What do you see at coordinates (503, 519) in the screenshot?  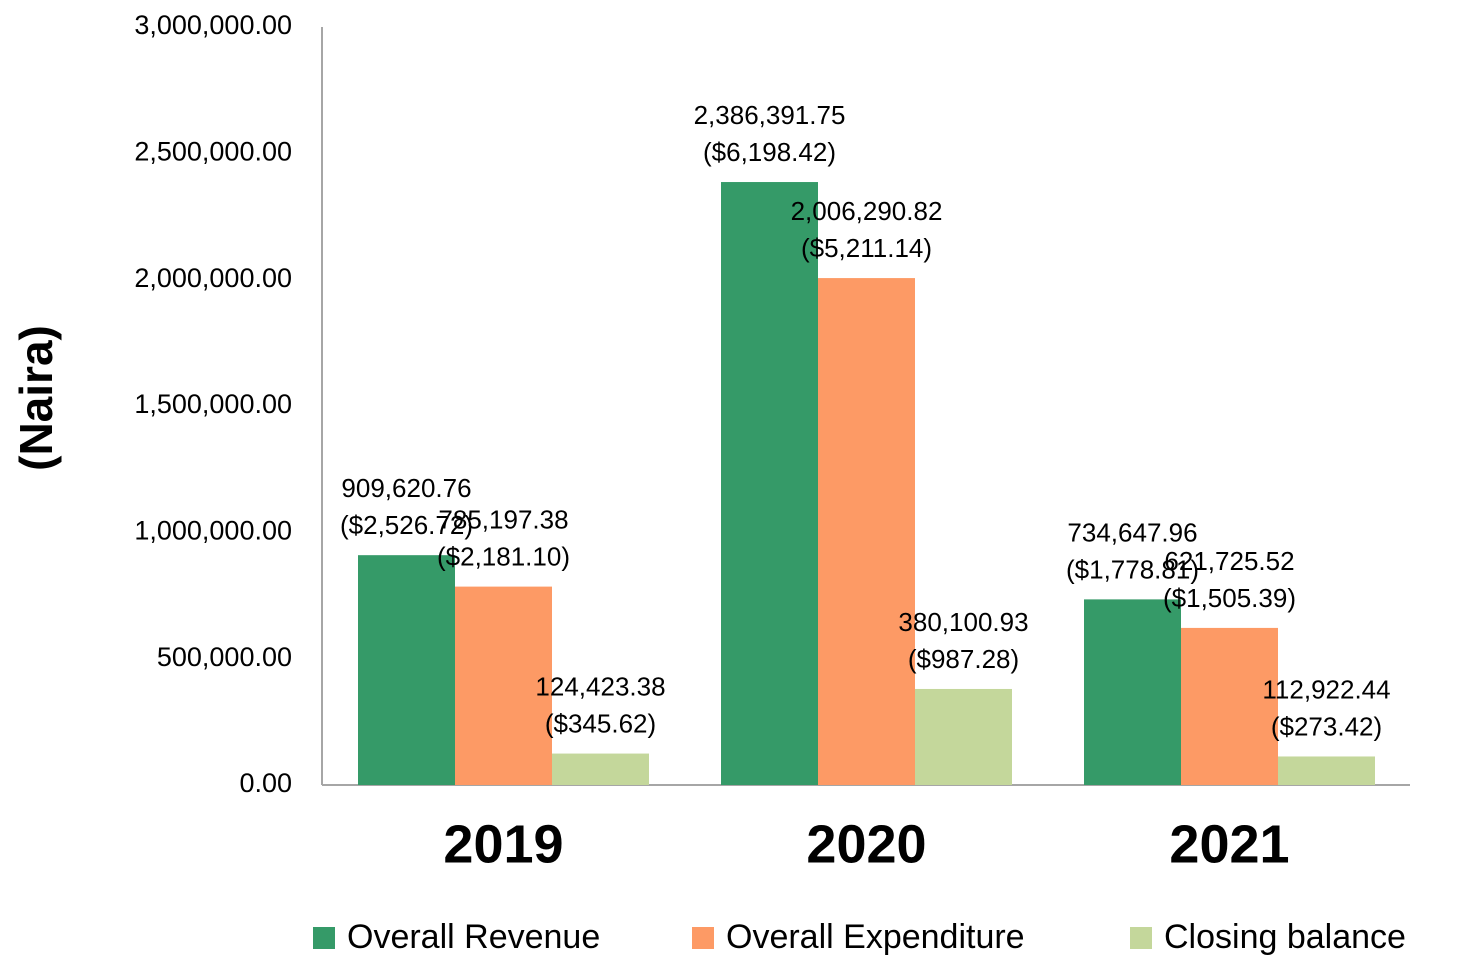 I see `data-label: 785,197.38` at bounding box center [503, 519].